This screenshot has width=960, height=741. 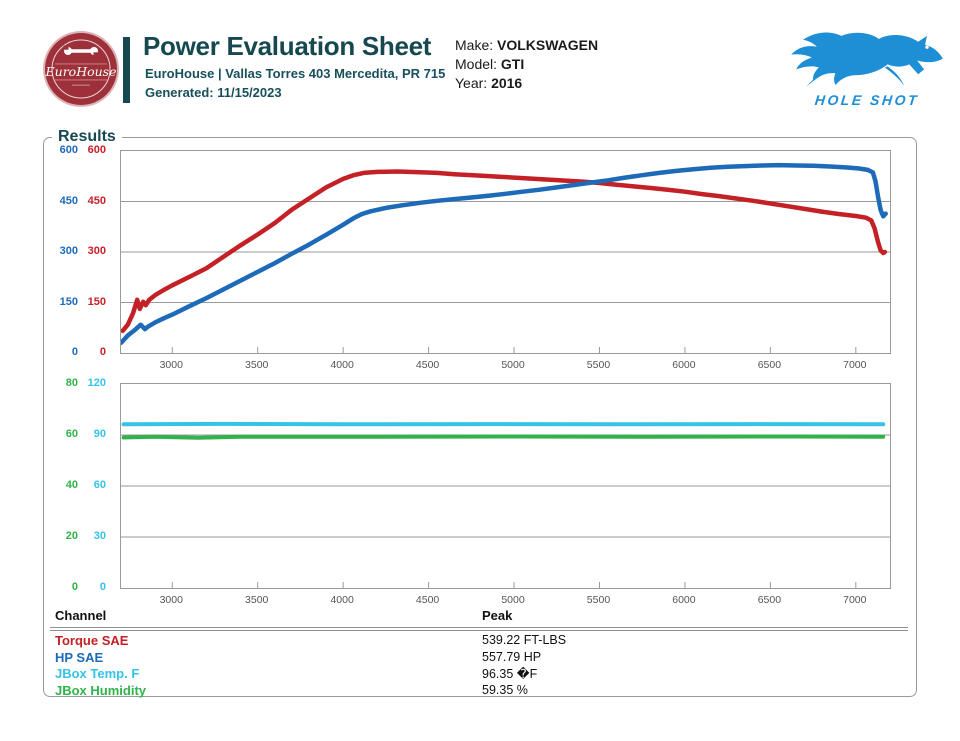 I want to click on y-axis-label: 90, so click(x=99, y=434).